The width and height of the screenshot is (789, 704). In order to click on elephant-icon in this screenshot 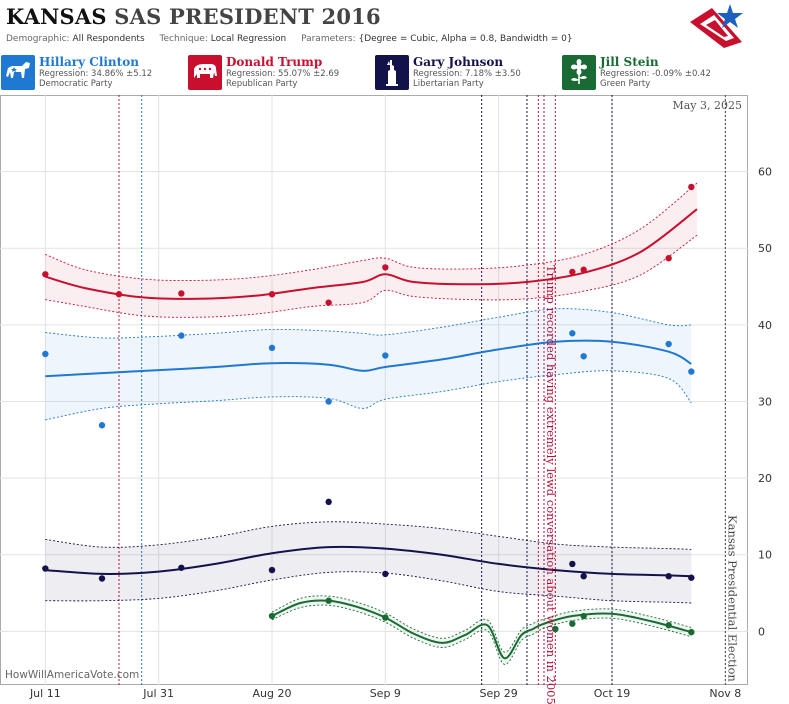, I will do `click(205, 72)`.